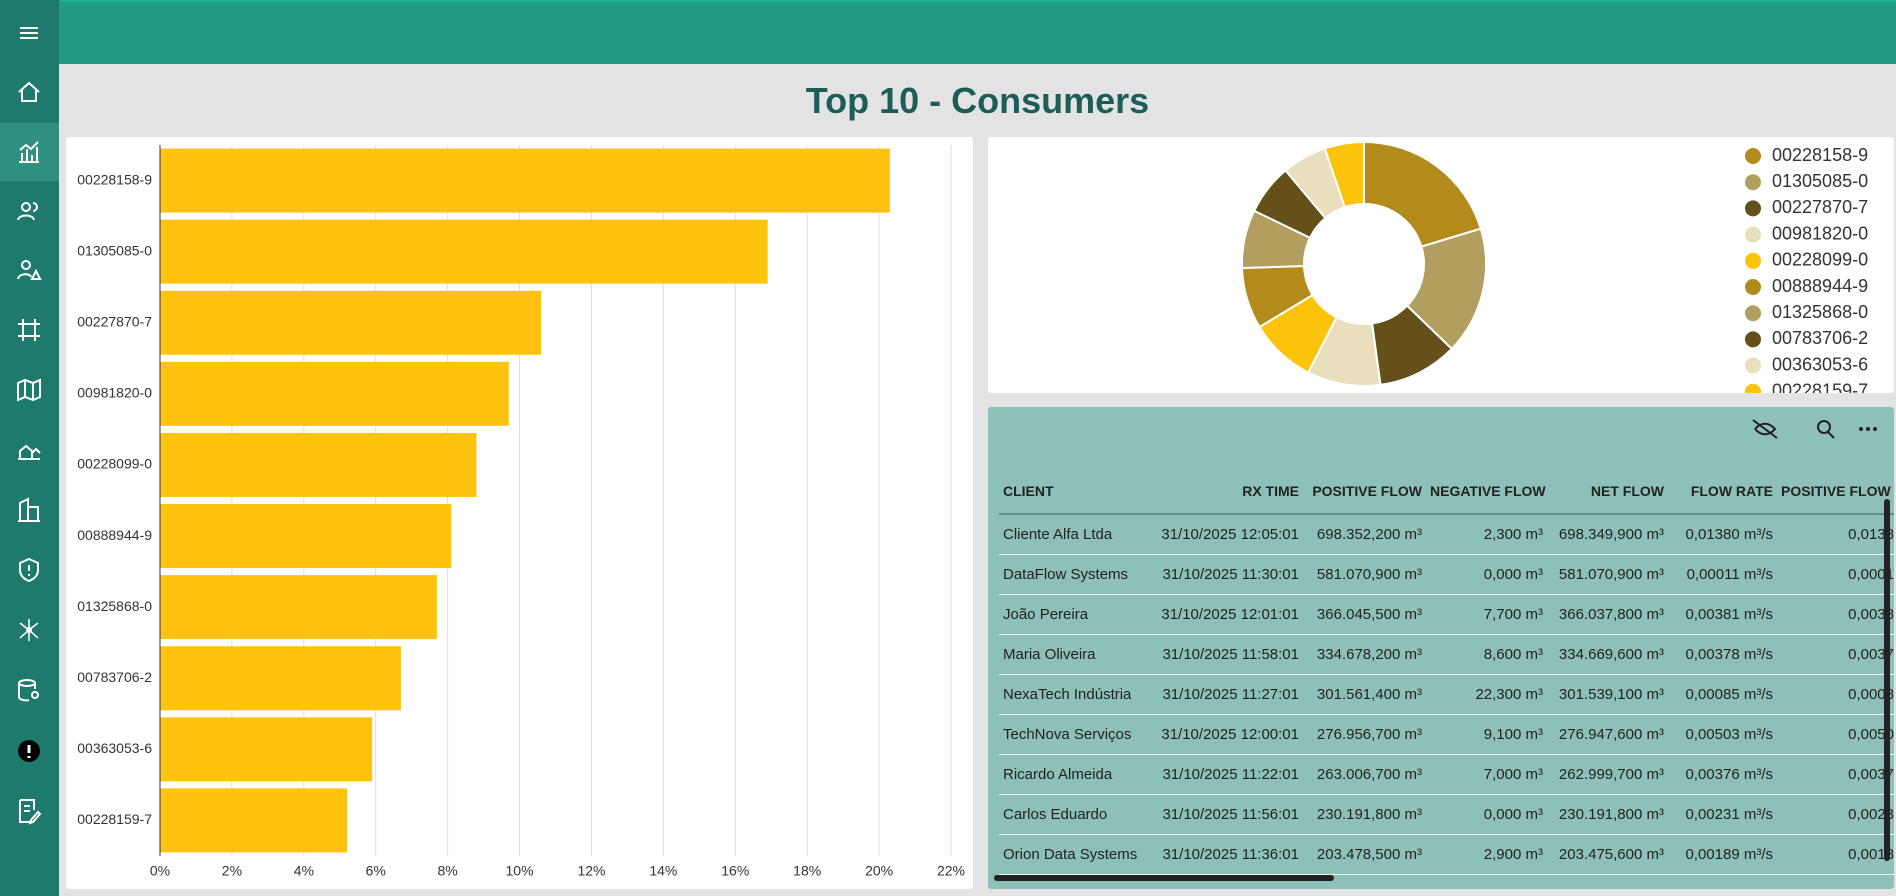  I want to click on table-cell: 698.349,900 m³, so click(1607, 534).